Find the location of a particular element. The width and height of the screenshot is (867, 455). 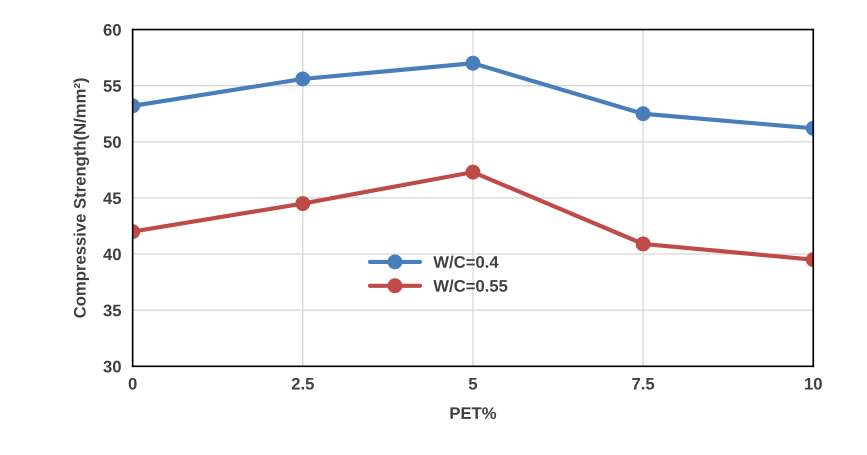

x-tick-label: 2.5 is located at coordinates (303, 384).